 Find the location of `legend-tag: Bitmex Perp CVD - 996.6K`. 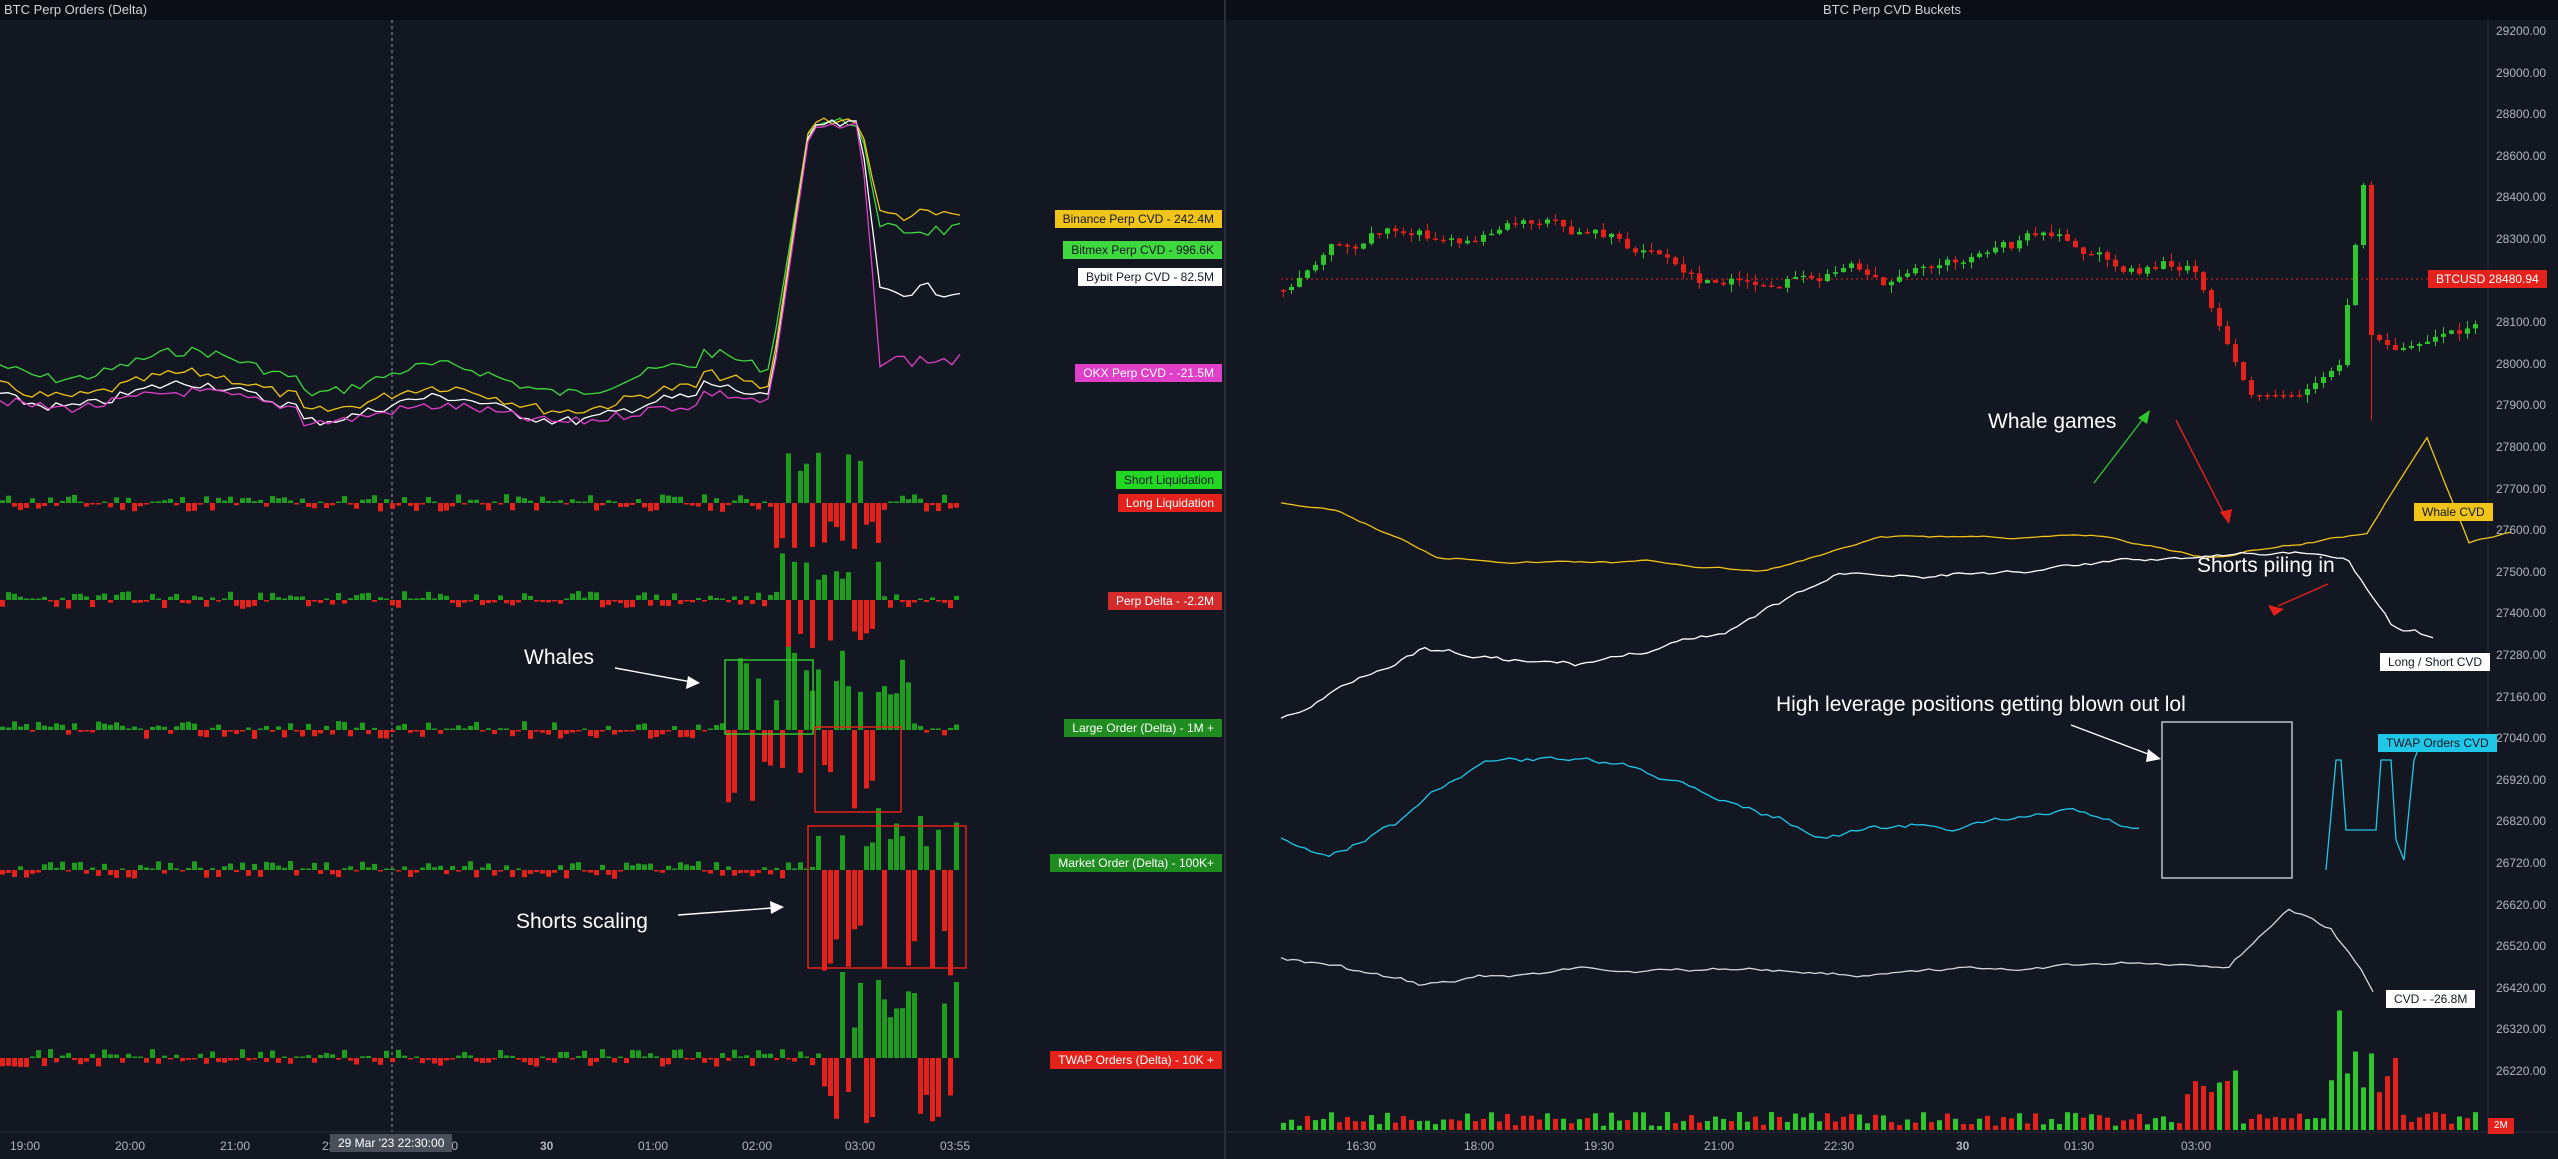

legend-tag: Bitmex Perp CVD - 996.6K is located at coordinates (1142, 250).